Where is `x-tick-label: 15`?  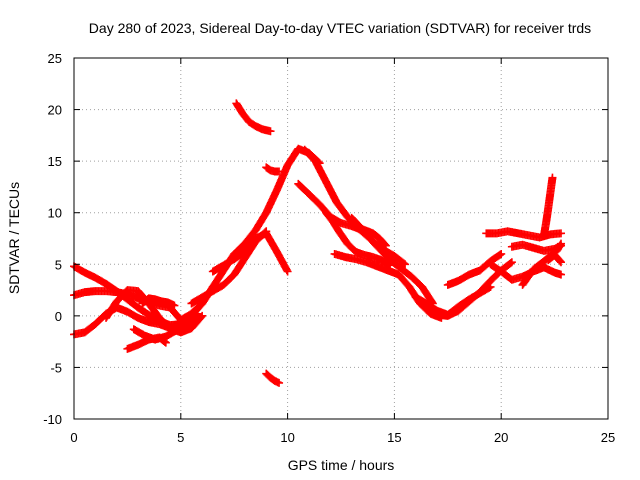 x-tick-label: 15 is located at coordinates (394, 437).